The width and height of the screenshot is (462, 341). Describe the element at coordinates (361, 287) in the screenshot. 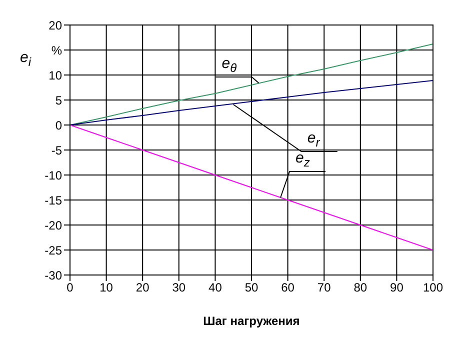

I see `x-tick-label: 80` at that location.